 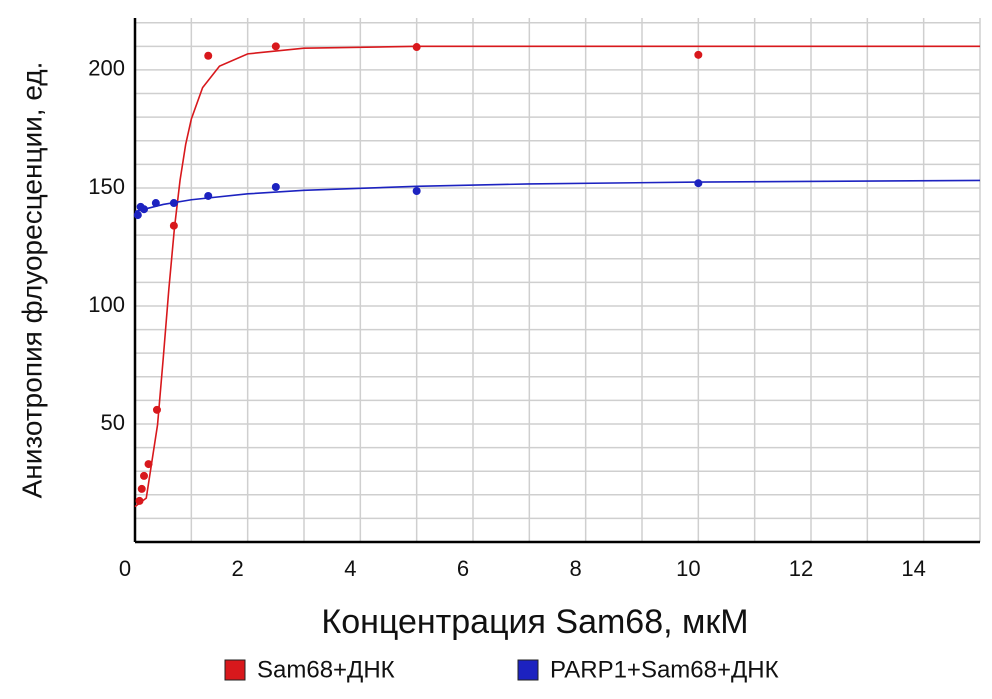 What do you see at coordinates (664, 669) in the screenshot?
I see `legend-label: PARP1+Sam68+ДНК` at bounding box center [664, 669].